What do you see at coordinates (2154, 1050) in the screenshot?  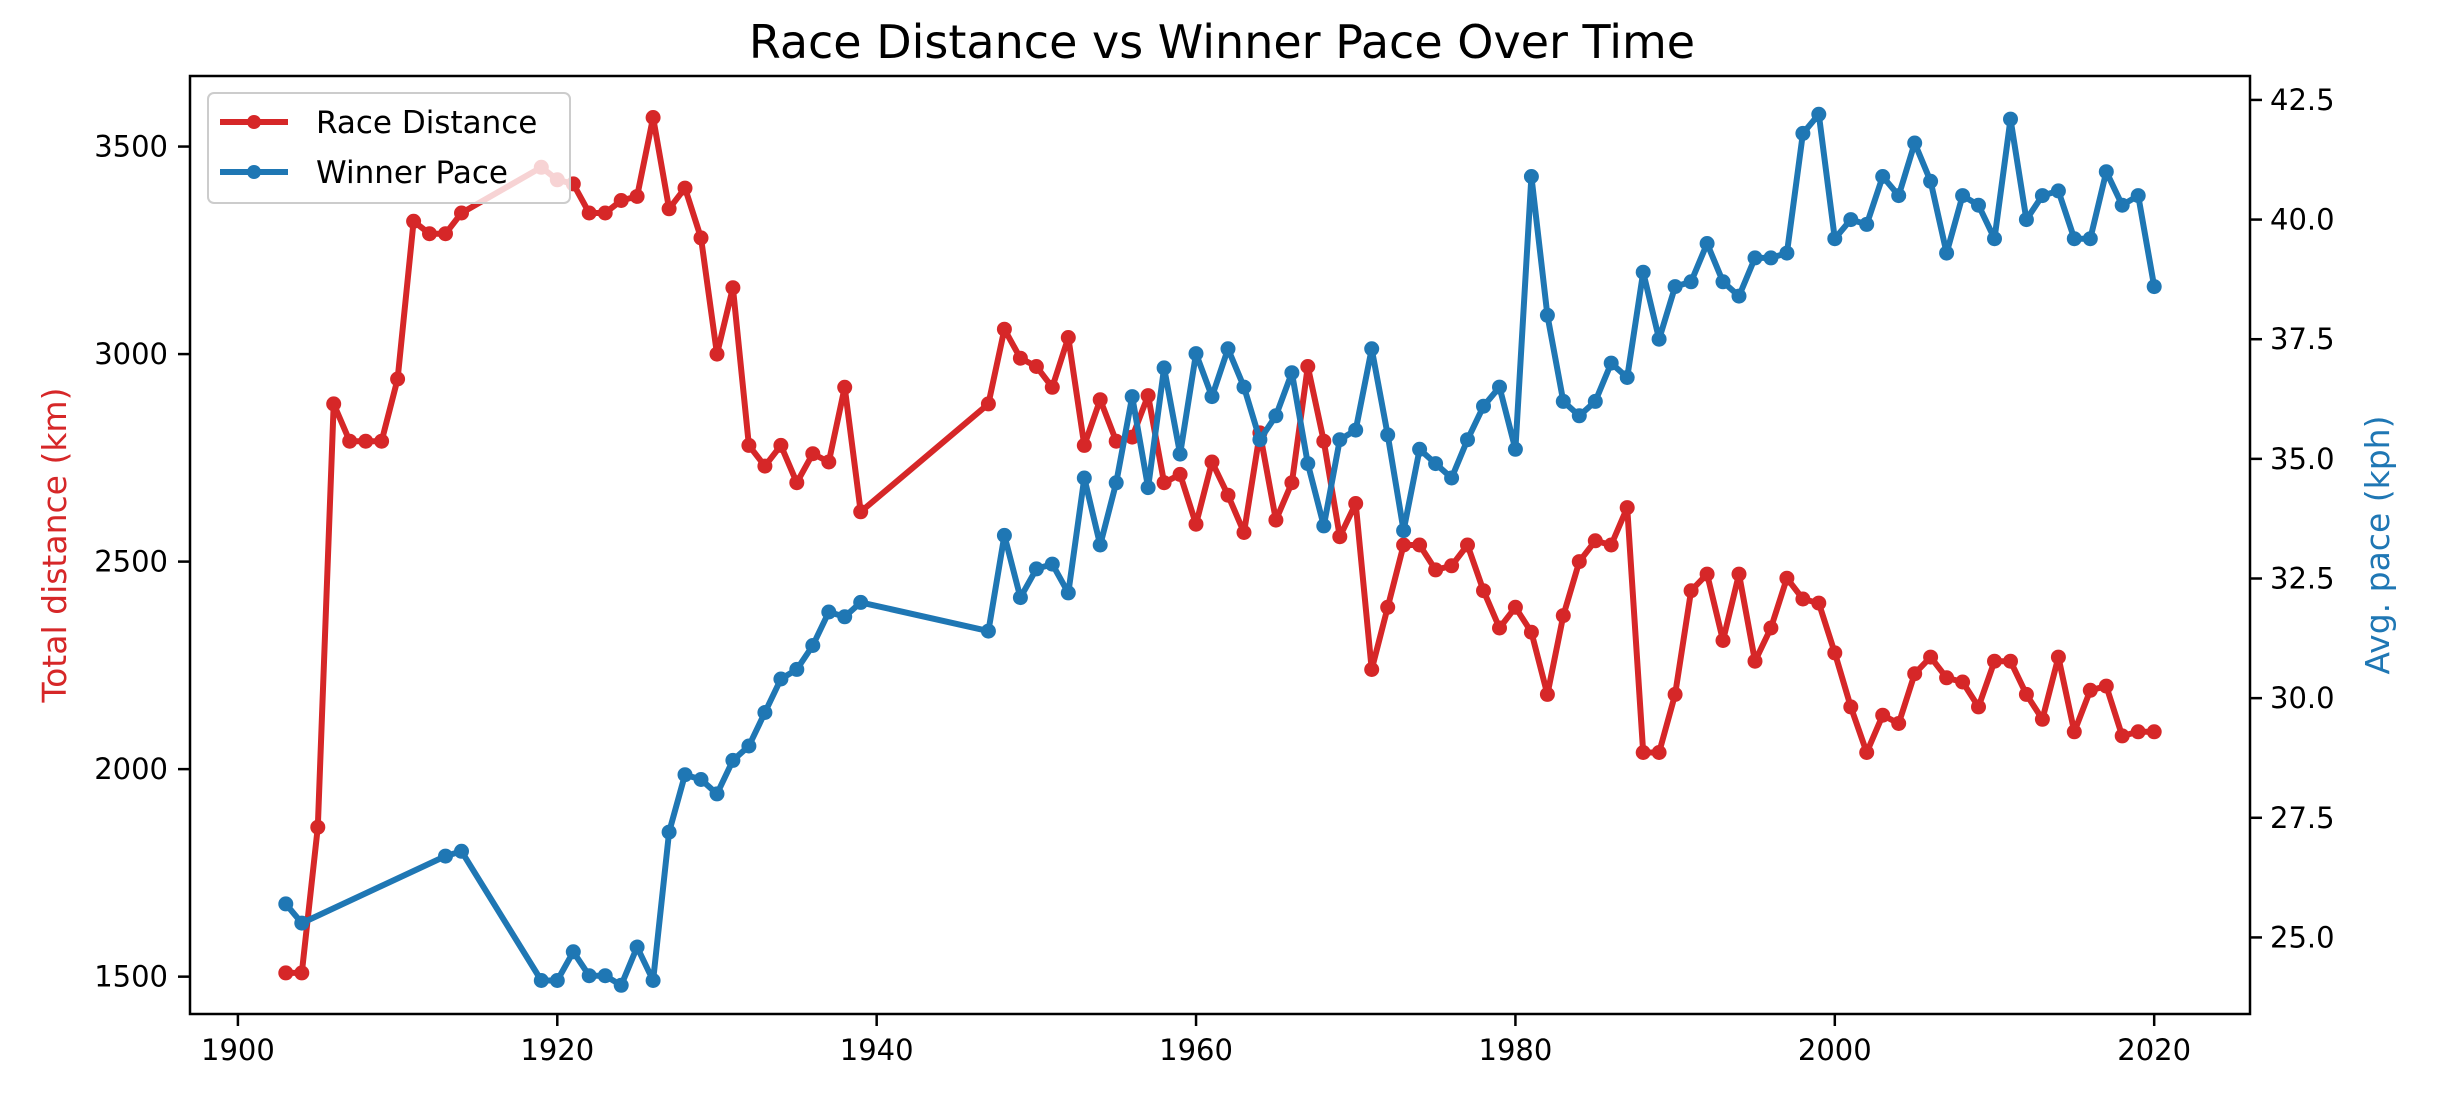 I see `x-tick-label: 2020` at bounding box center [2154, 1050].